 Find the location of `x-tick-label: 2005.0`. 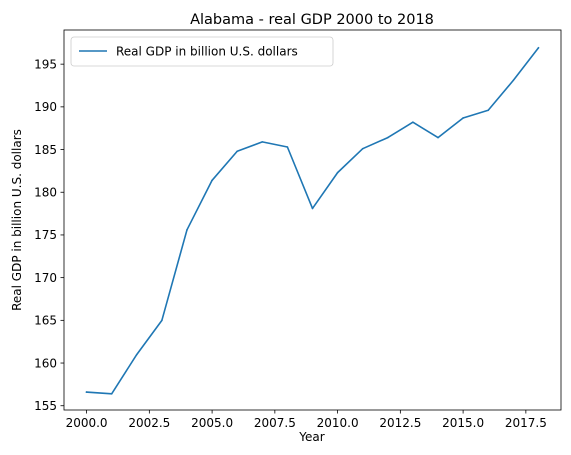

x-tick-label: 2005.0 is located at coordinates (212, 423).